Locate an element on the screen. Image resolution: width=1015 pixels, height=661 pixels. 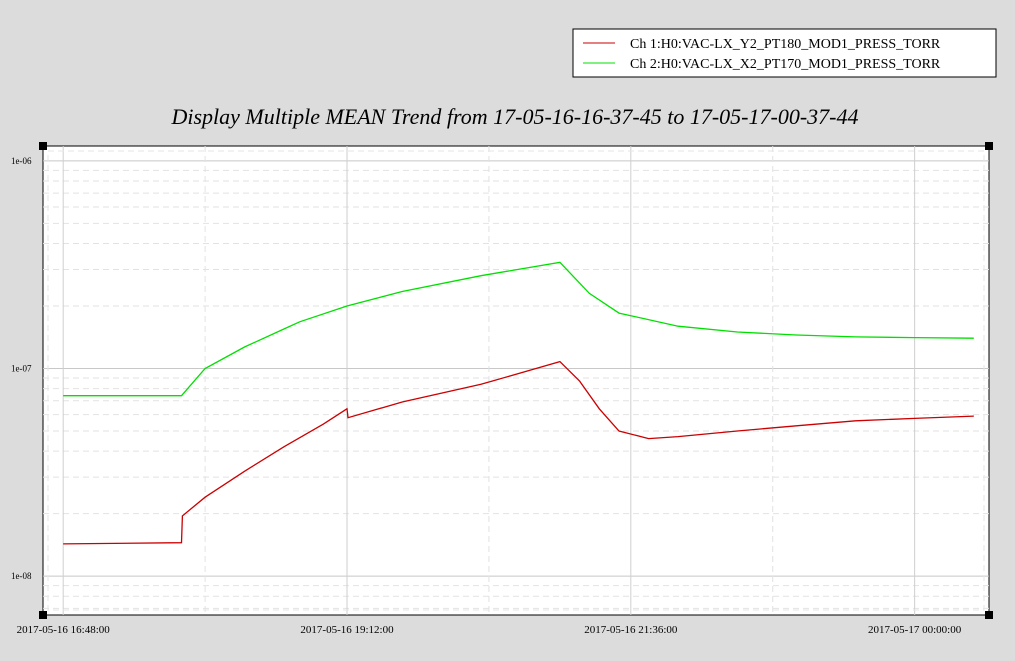
x-tick-label: 2017-05-17 00:00:00 is located at coordinates (915, 630).